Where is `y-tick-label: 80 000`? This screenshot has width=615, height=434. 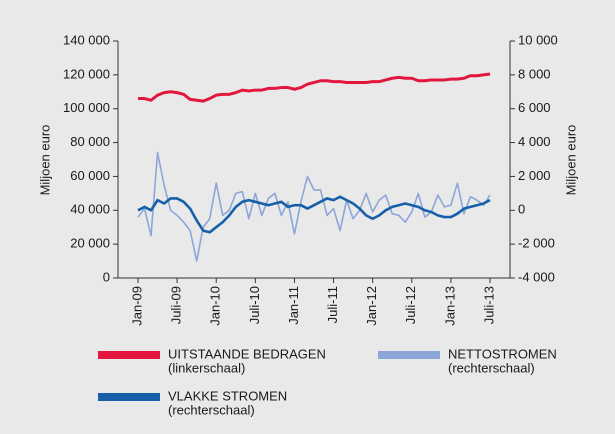
y-tick-label: 80 000 is located at coordinates (90, 141).